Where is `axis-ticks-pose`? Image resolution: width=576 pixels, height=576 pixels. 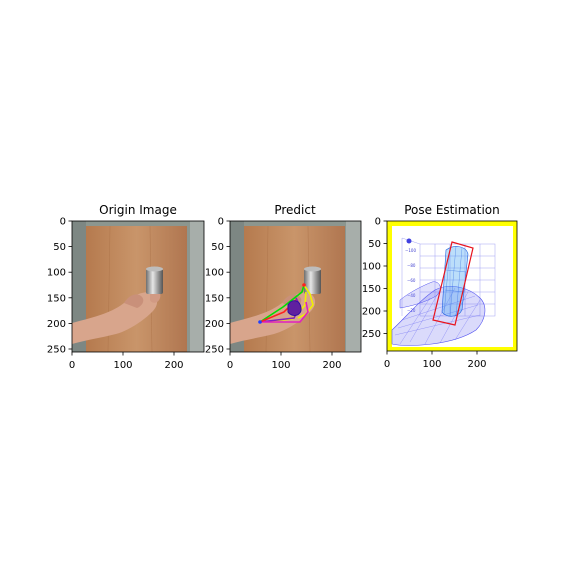 axis-ticks-pose is located at coordinates (430, 287).